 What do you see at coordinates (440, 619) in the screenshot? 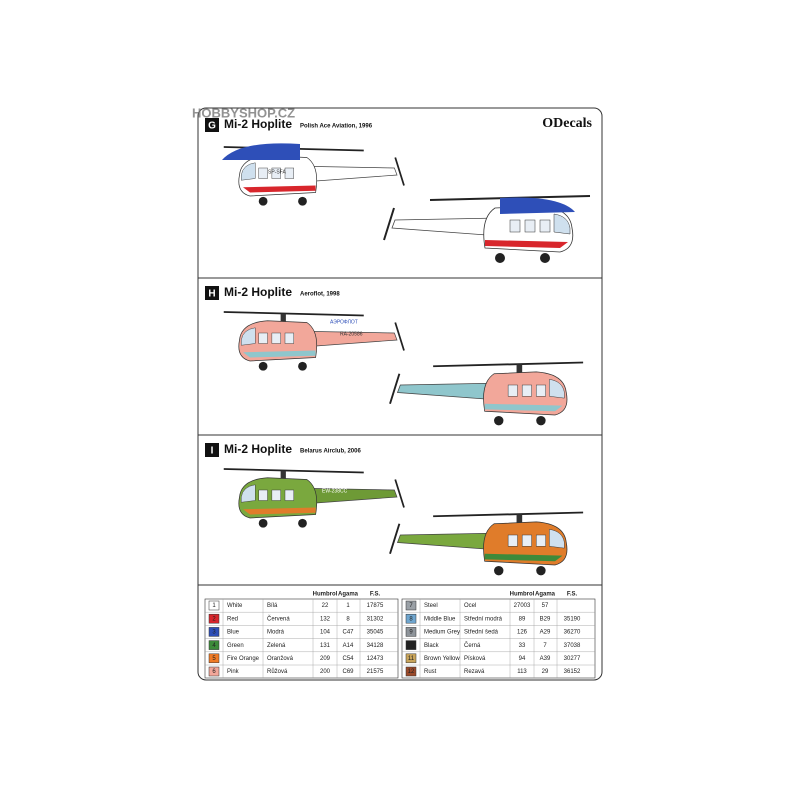
I see `color-name: Middle Blue` at bounding box center [440, 619].